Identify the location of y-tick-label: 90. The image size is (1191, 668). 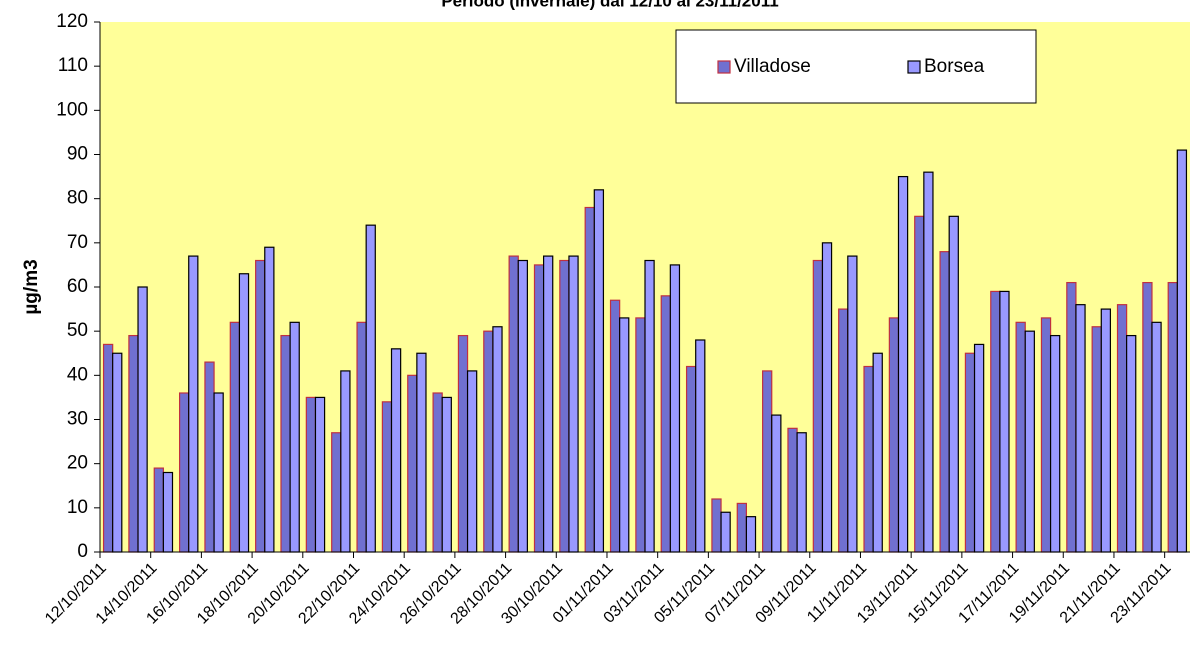
(77, 154).